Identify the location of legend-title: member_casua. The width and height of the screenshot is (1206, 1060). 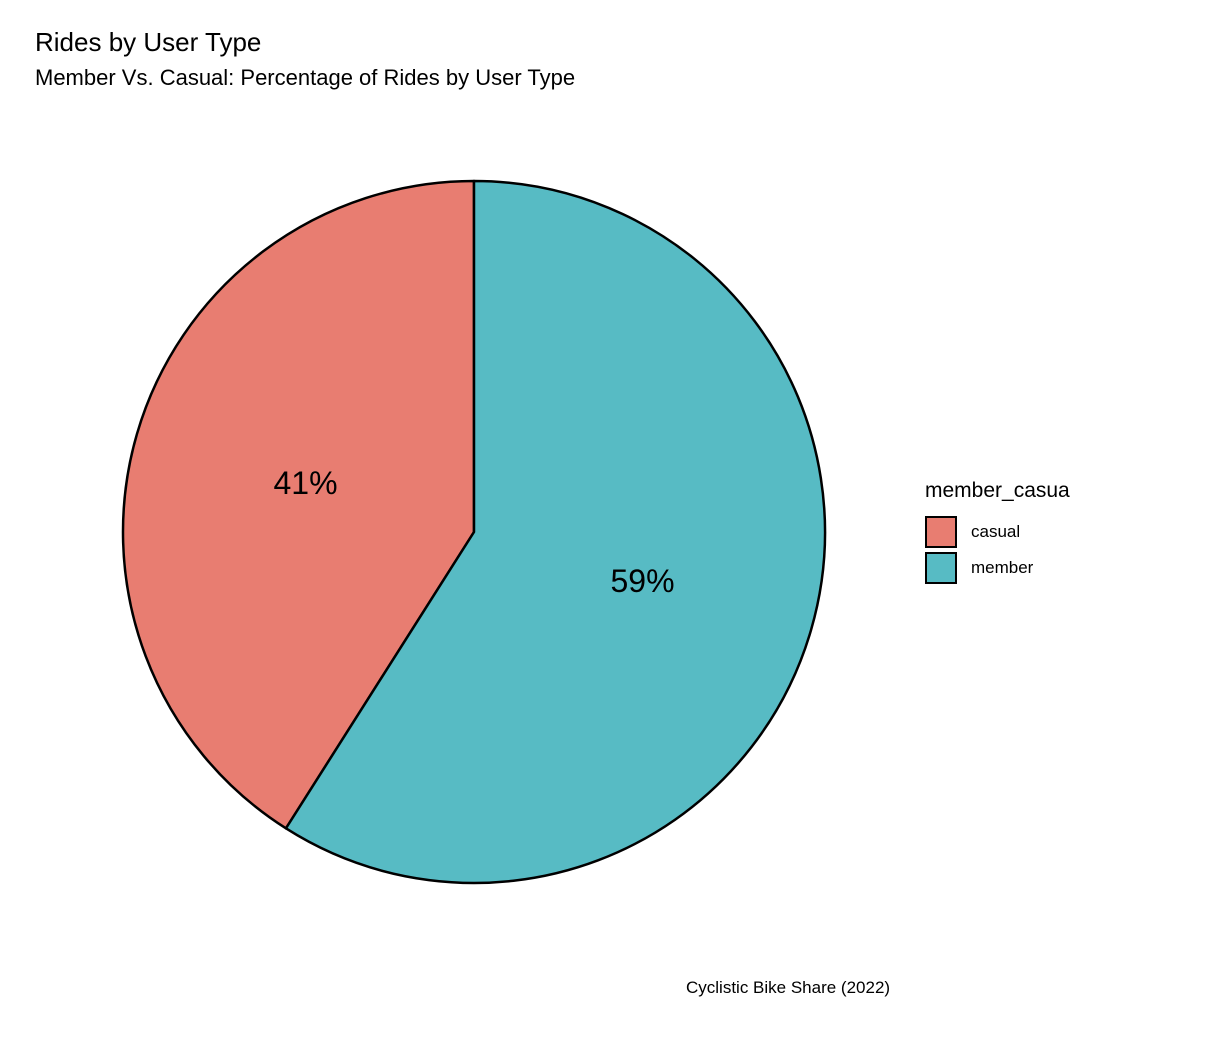
(997, 490).